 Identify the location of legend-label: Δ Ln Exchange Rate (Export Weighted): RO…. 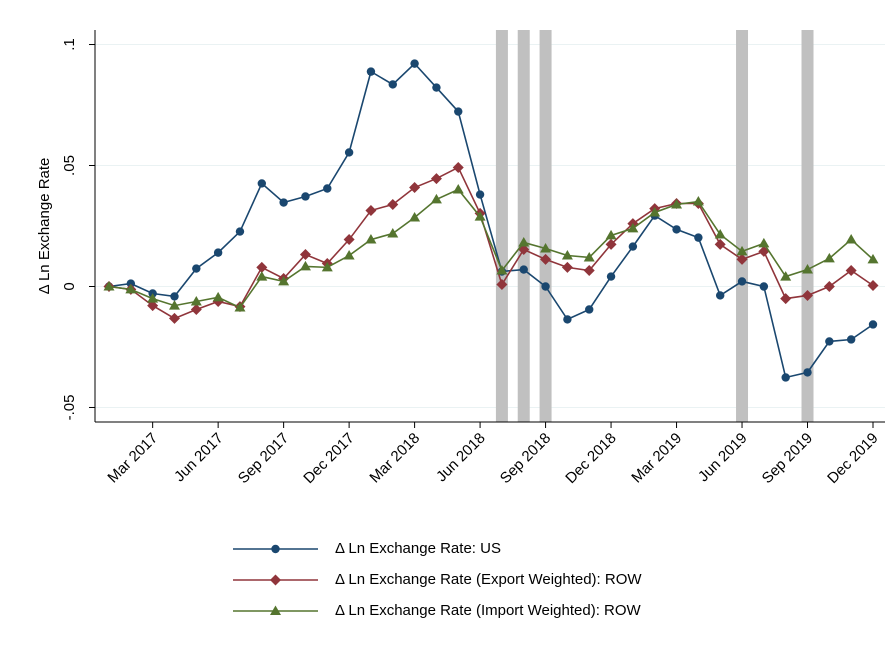
(488, 579).